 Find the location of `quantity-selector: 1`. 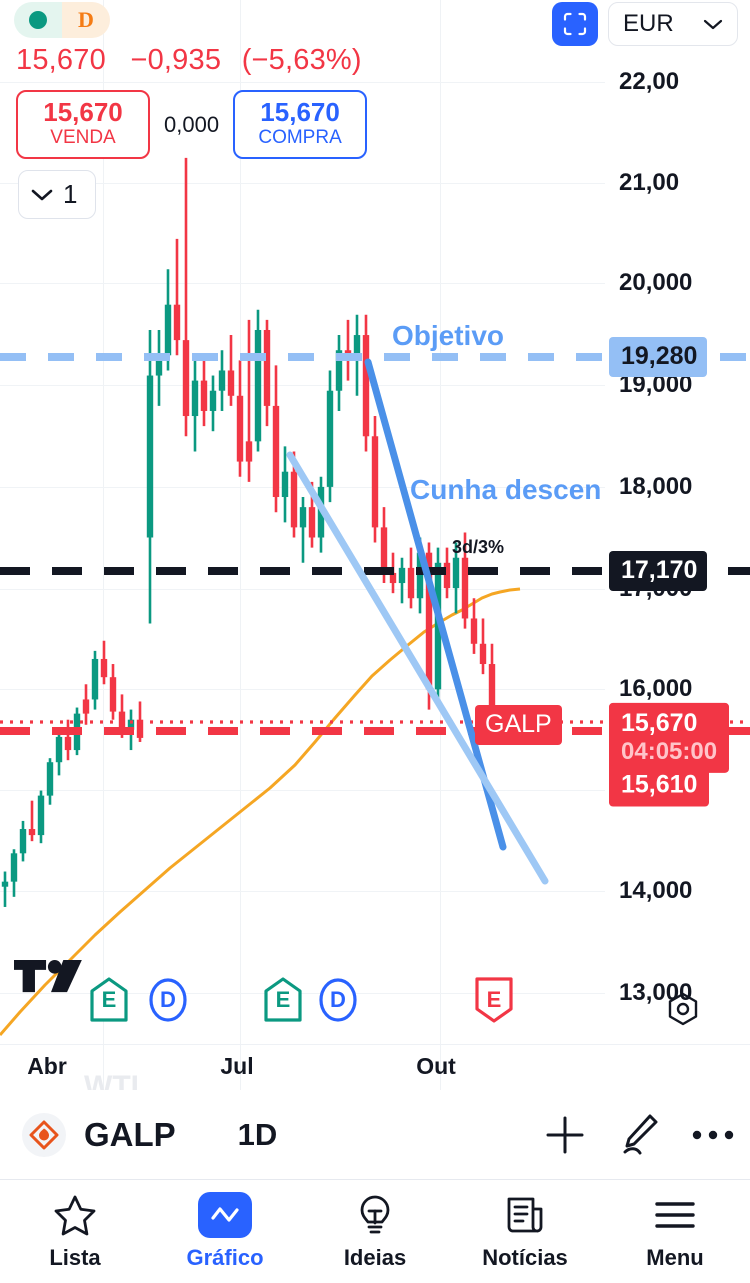

quantity-selector: 1 is located at coordinates (57, 194).